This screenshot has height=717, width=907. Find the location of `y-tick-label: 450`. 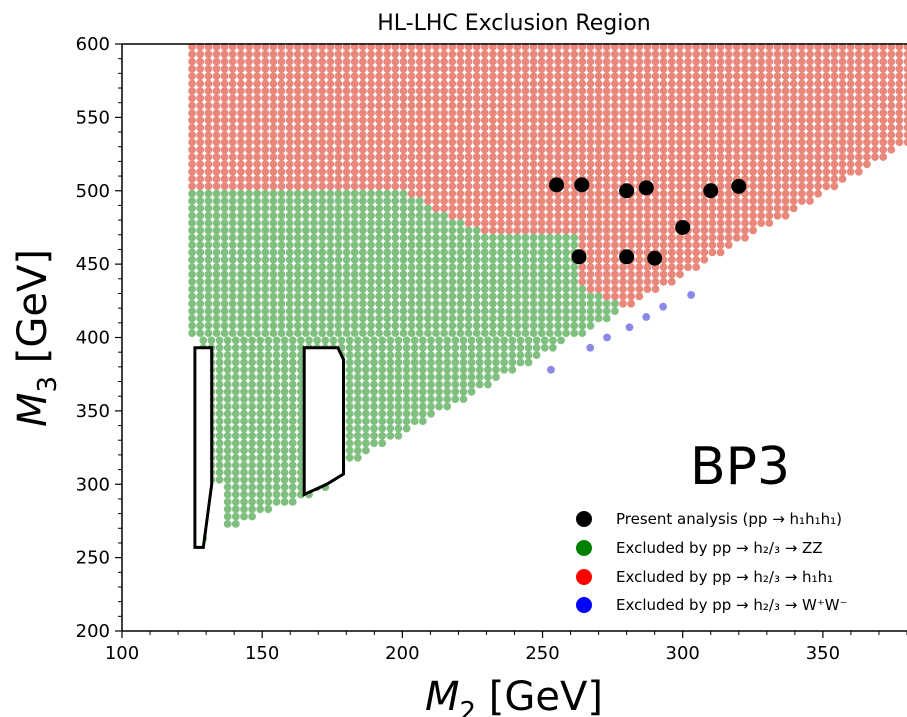

y-tick-label: 450 is located at coordinates (93, 264).